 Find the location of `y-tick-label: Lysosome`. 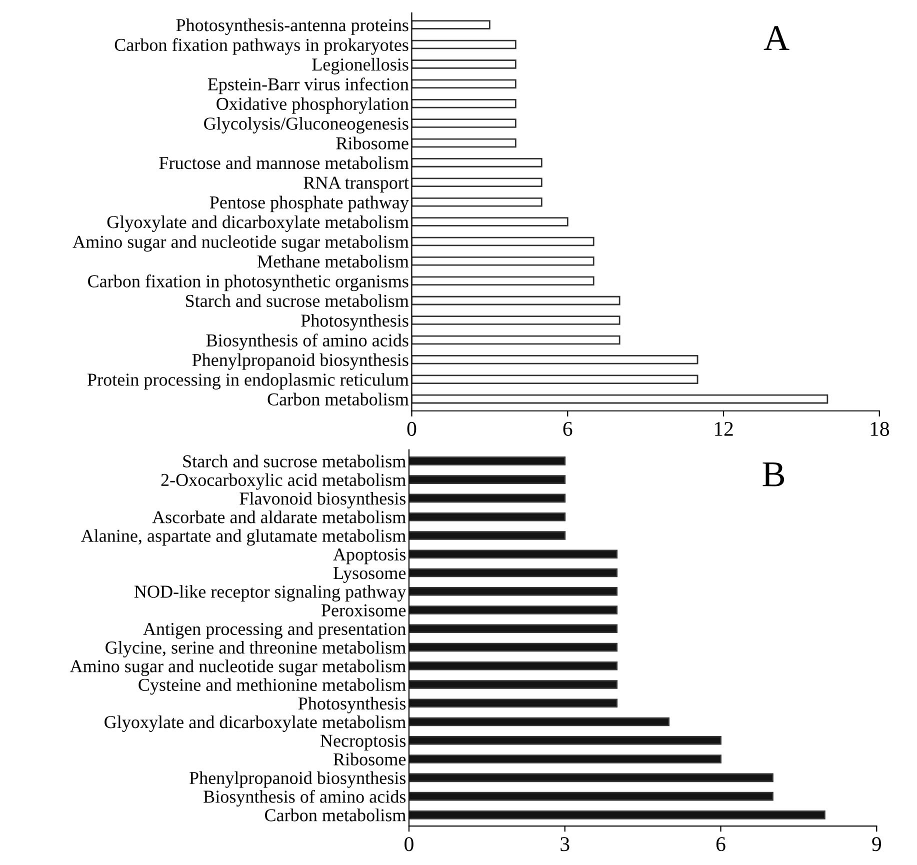

y-tick-label: Lysosome is located at coordinates (369, 575).